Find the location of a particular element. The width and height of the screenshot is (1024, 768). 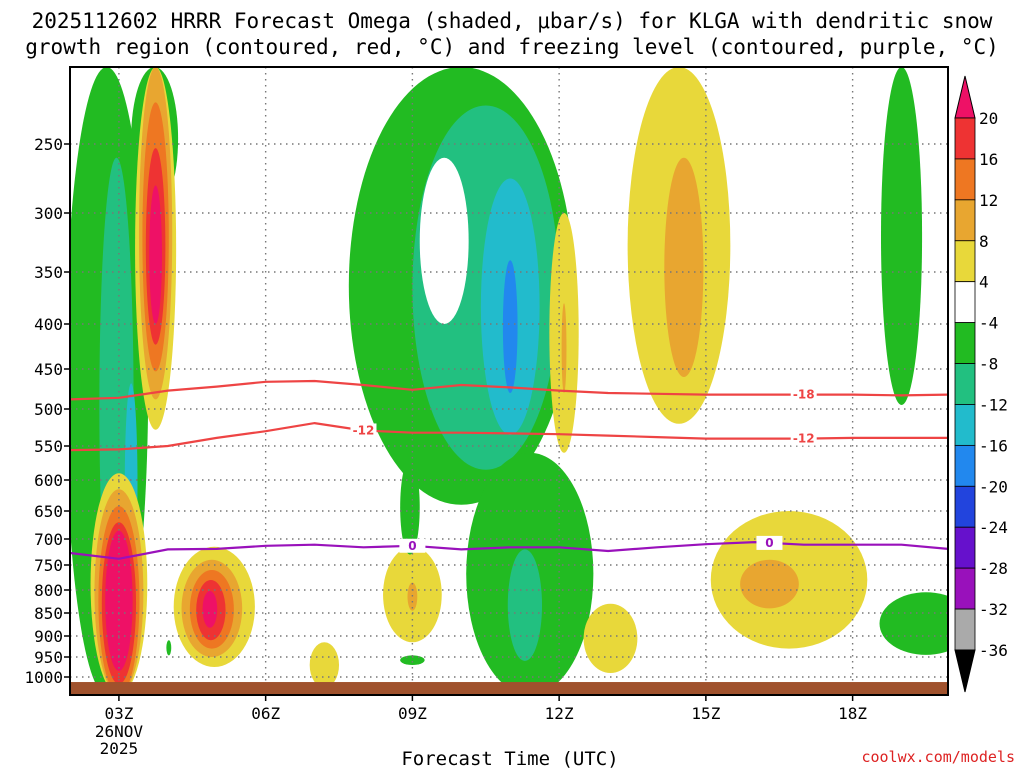

omega-cell-1230-lowlevel is located at coordinates (610, 638).